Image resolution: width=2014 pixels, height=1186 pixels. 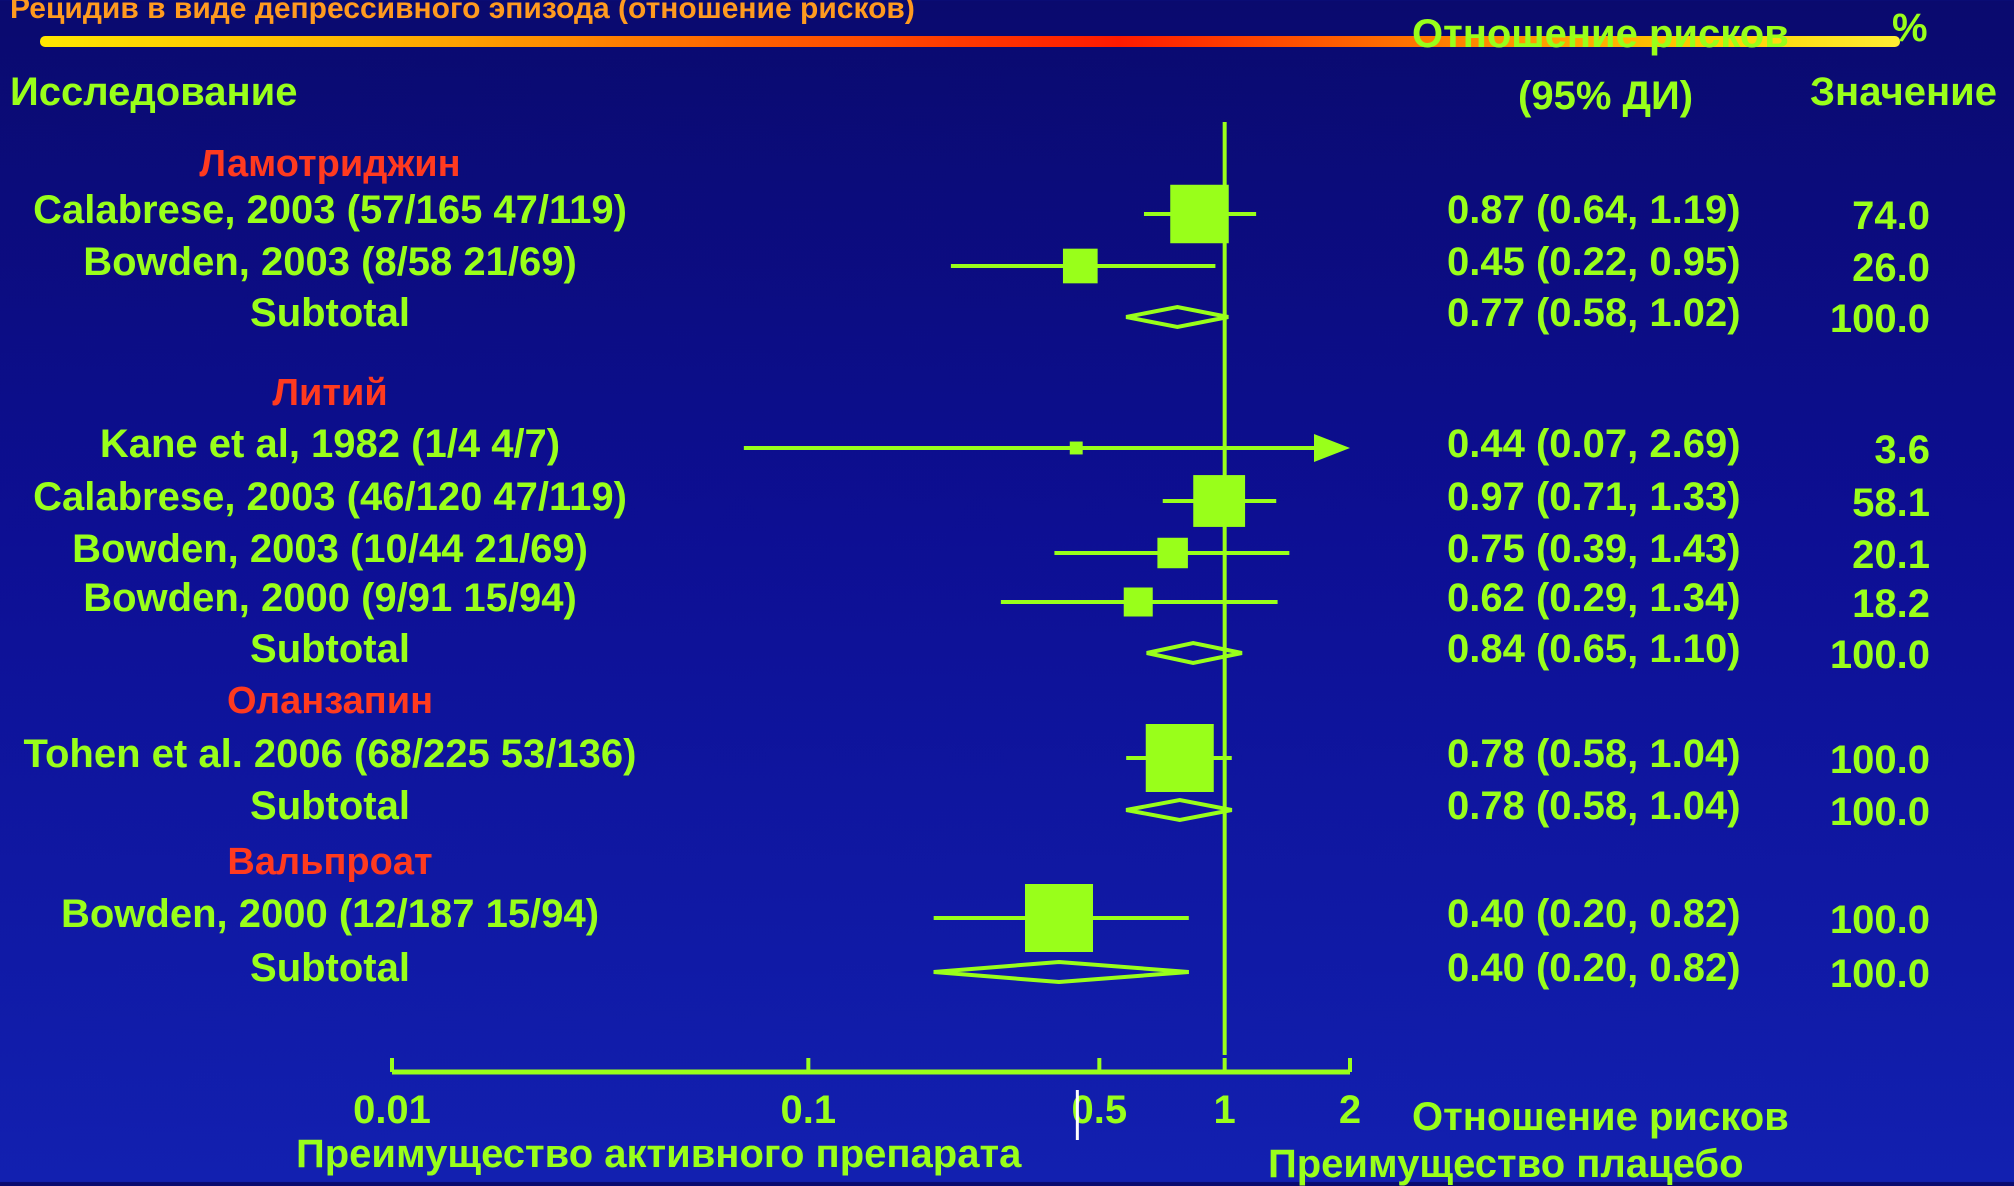 What do you see at coordinates (1903, 92) in the screenshot?
I see `header-pct-line2: Значение` at bounding box center [1903, 92].